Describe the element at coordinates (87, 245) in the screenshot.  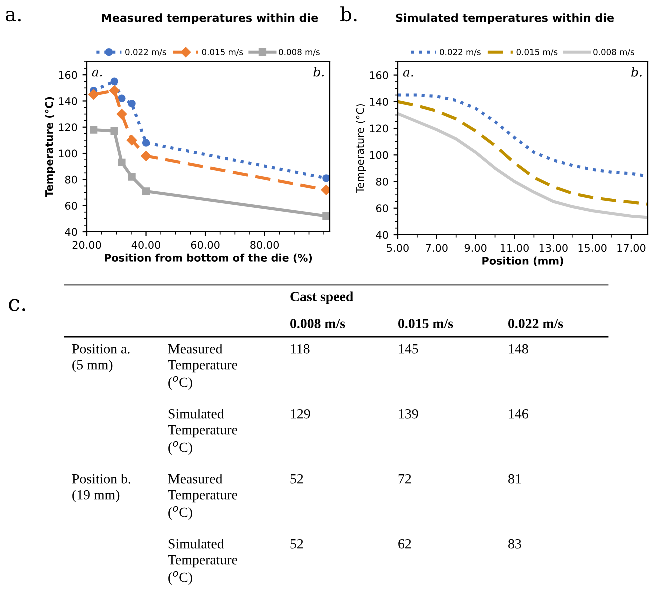
I see `x-tick-label: 20.00` at that location.